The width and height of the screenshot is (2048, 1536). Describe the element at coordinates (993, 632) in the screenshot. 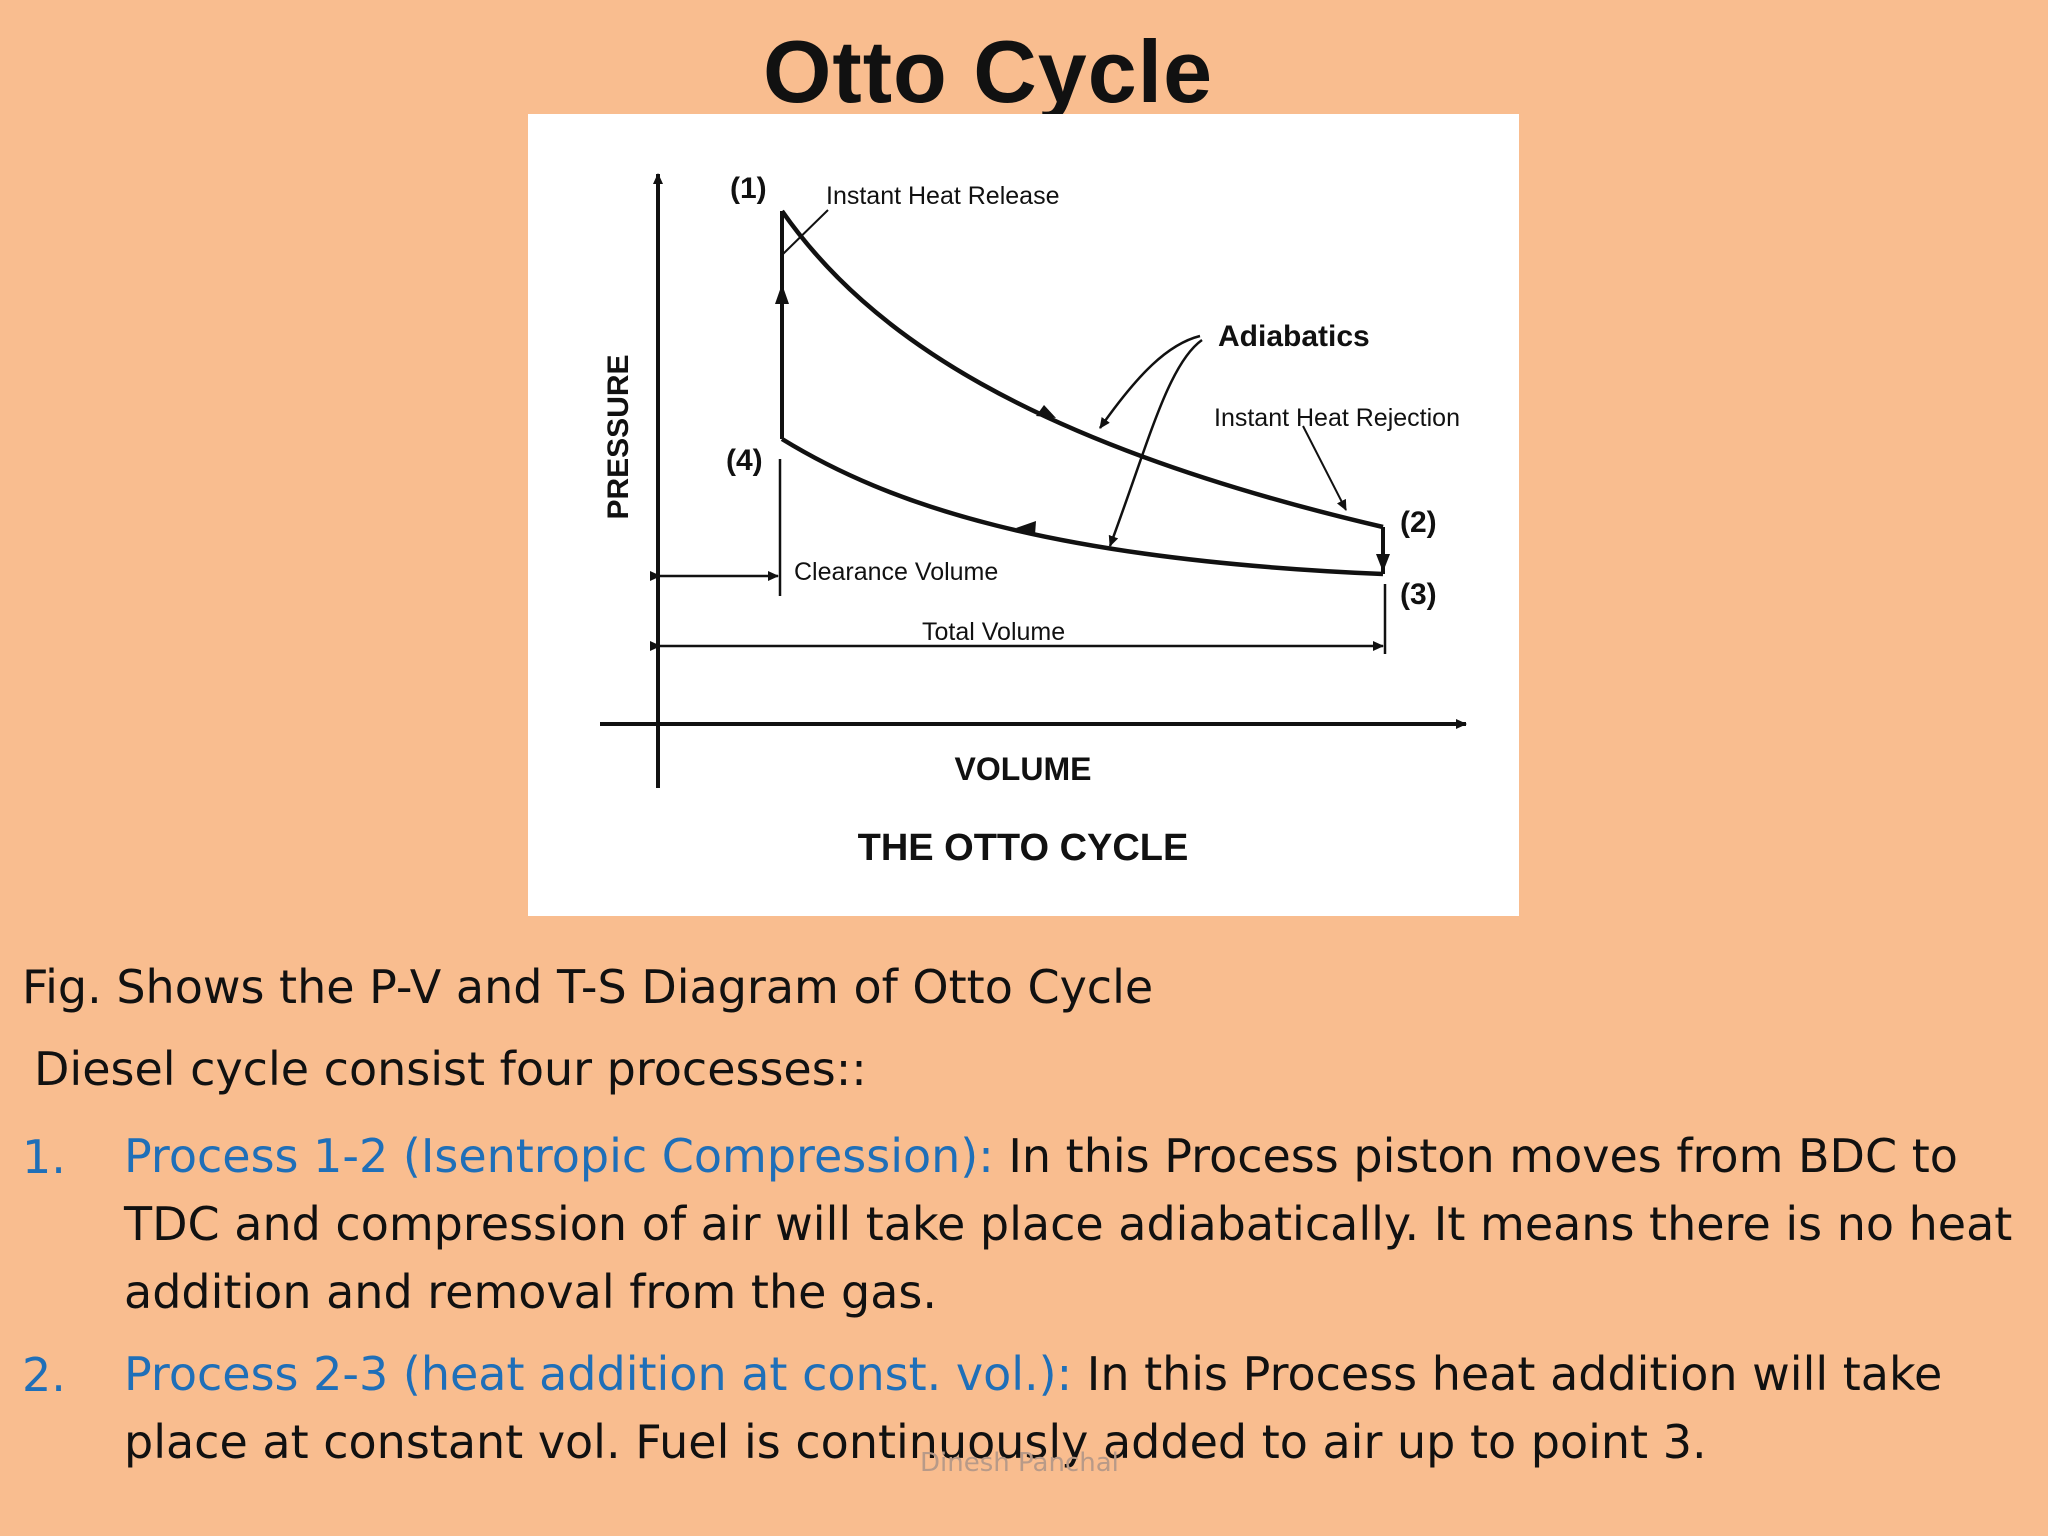

I see `total-volume-label: Total Volume` at that location.